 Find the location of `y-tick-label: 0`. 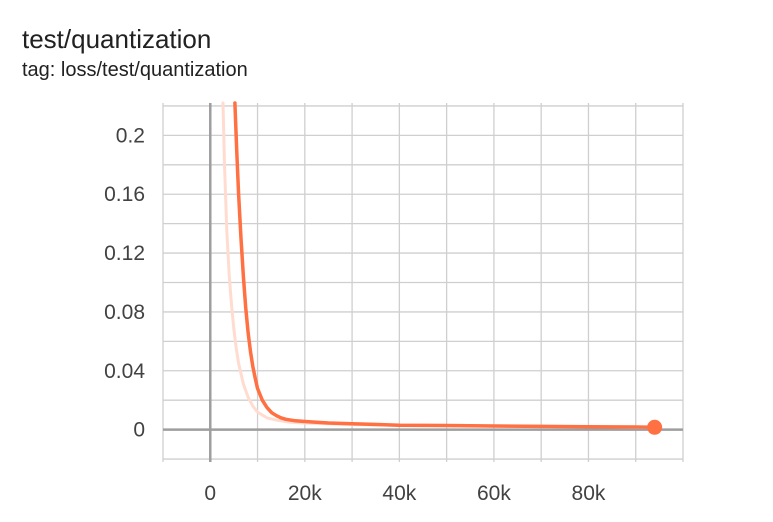

y-tick-label: 0 is located at coordinates (139, 430).